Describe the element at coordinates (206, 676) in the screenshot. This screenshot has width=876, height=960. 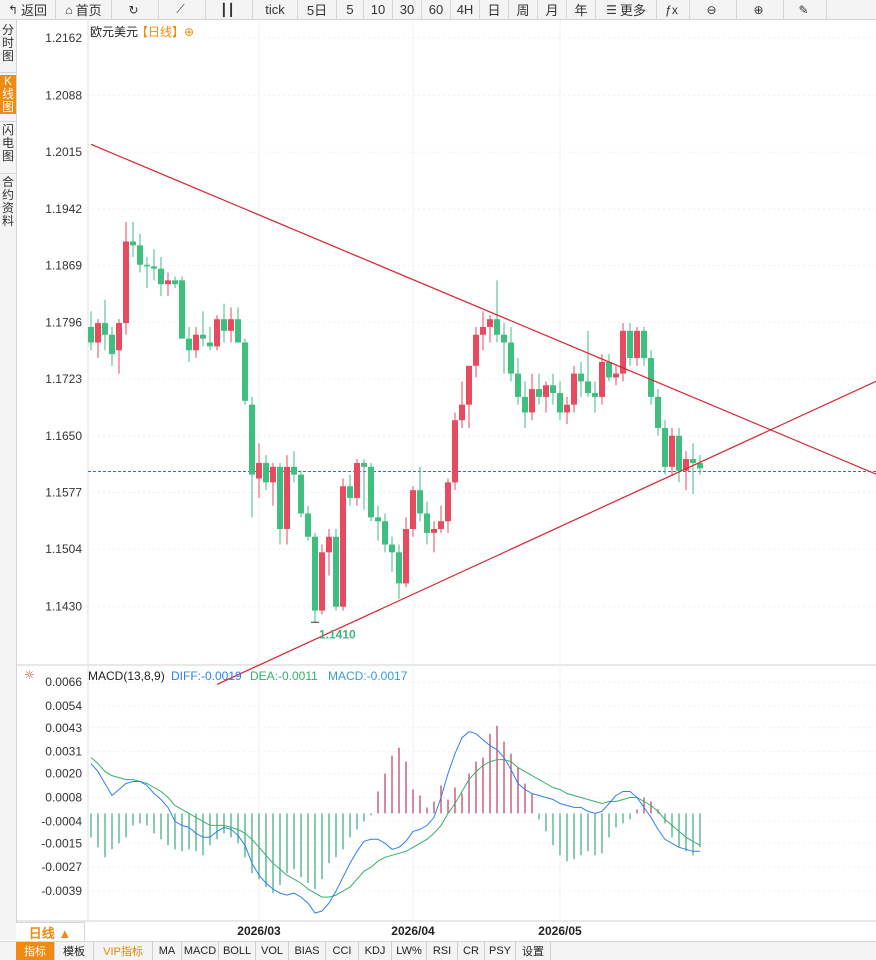
I see `macd-diff-label: DIFF:-0.0019` at that location.